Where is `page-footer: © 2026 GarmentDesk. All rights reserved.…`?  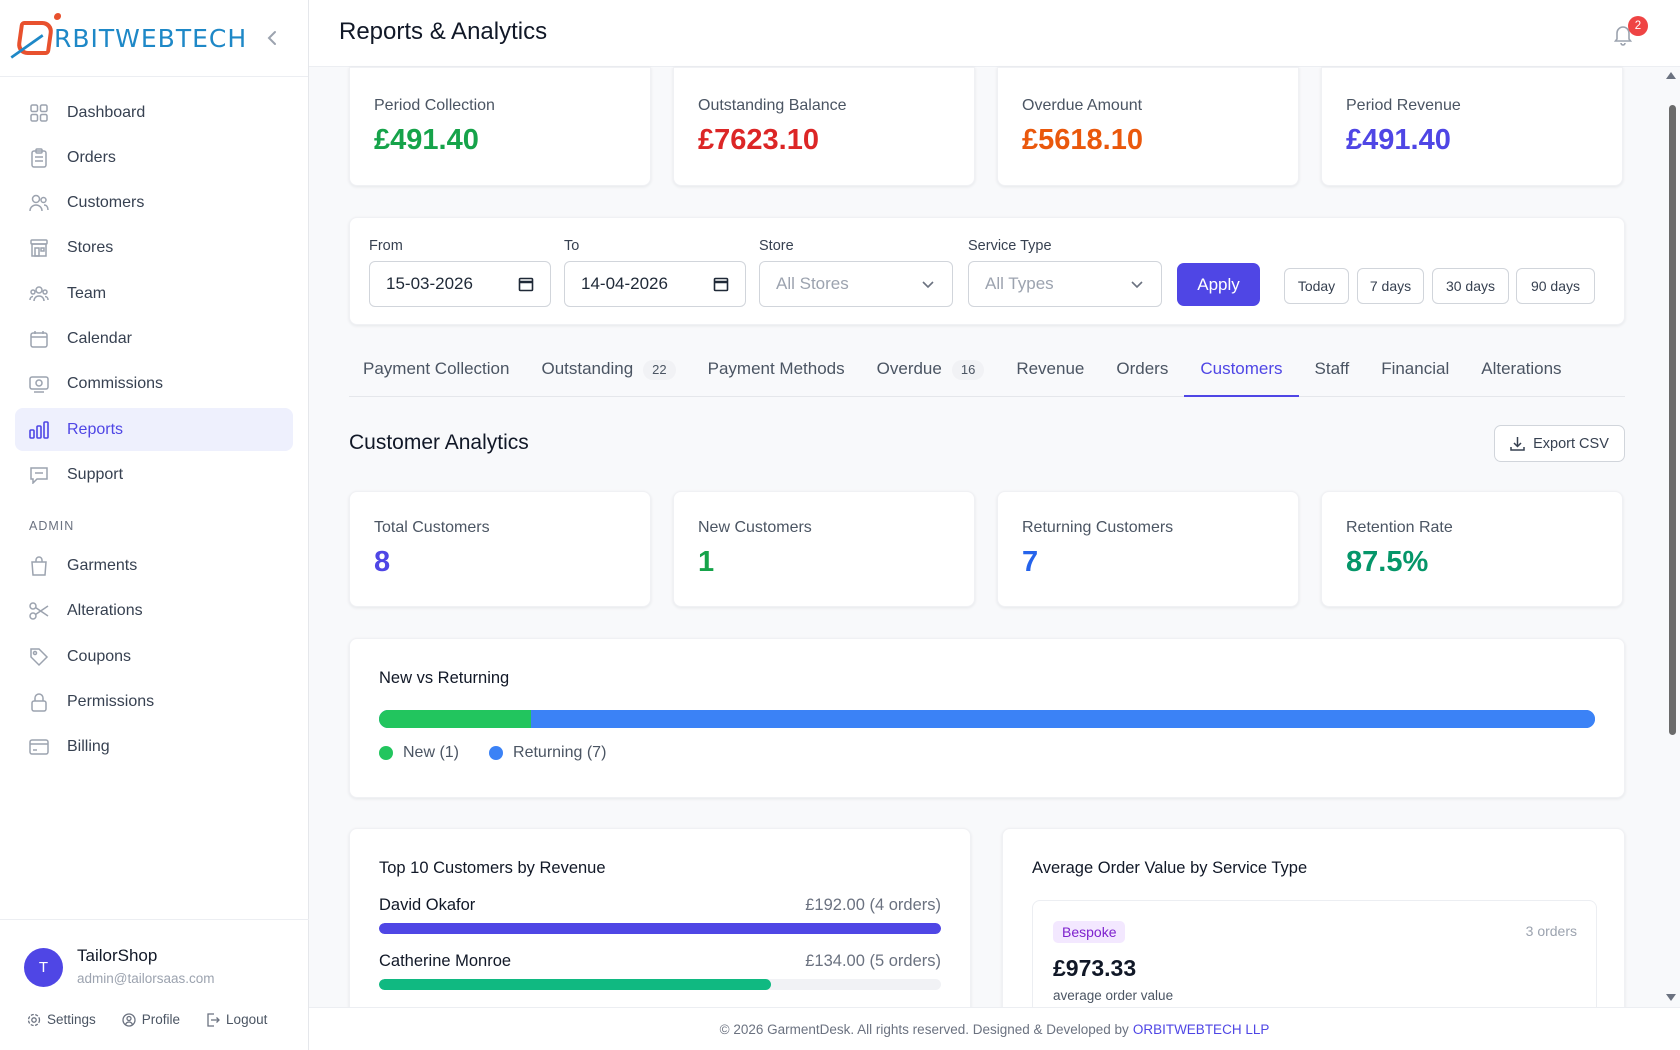 page-footer: © 2026 GarmentDesk. All rights reserved.… is located at coordinates (994, 1028).